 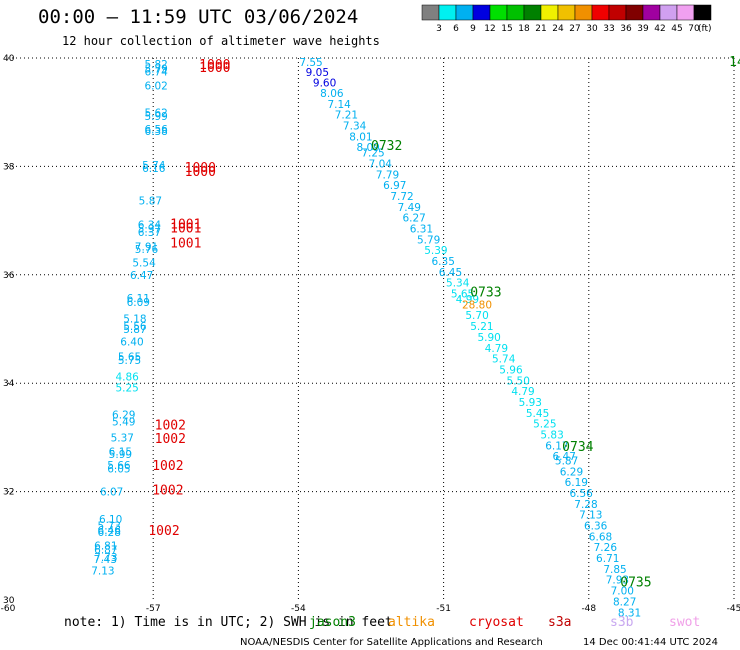 I want to click on swh-value-label: 6.56, so click(x=581, y=494).